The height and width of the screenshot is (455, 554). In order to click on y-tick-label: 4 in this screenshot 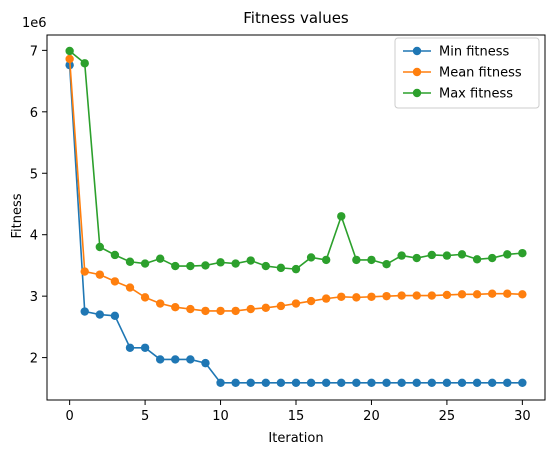, I will do `click(34, 236)`.